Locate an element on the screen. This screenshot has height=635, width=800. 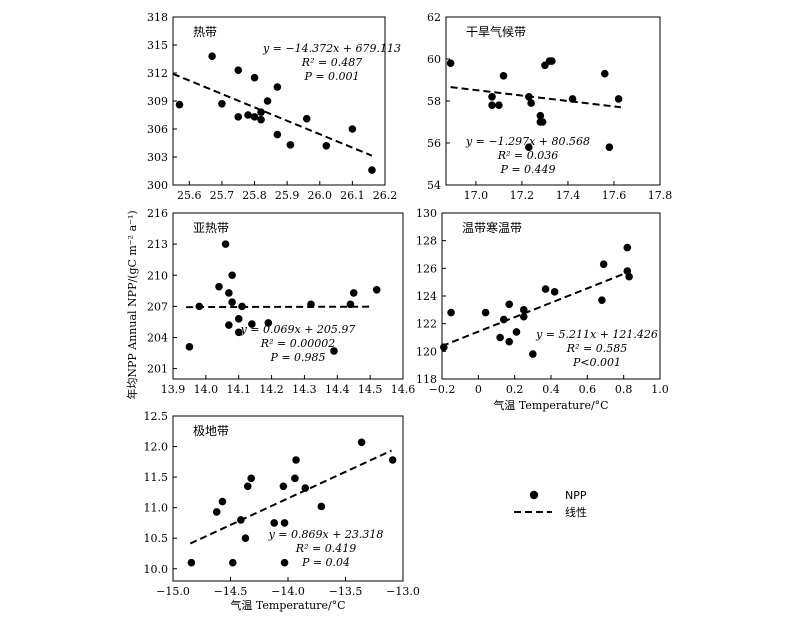
y-tick-label: 126 is located at coordinates (426, 268).